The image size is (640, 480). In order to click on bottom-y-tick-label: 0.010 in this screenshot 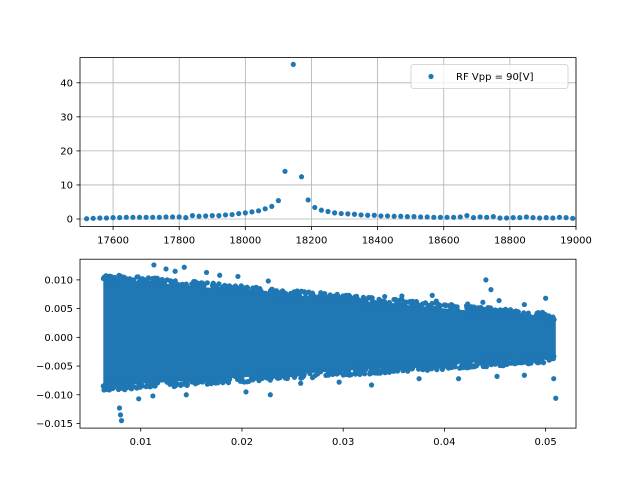, I will do `click(58, 280)`.